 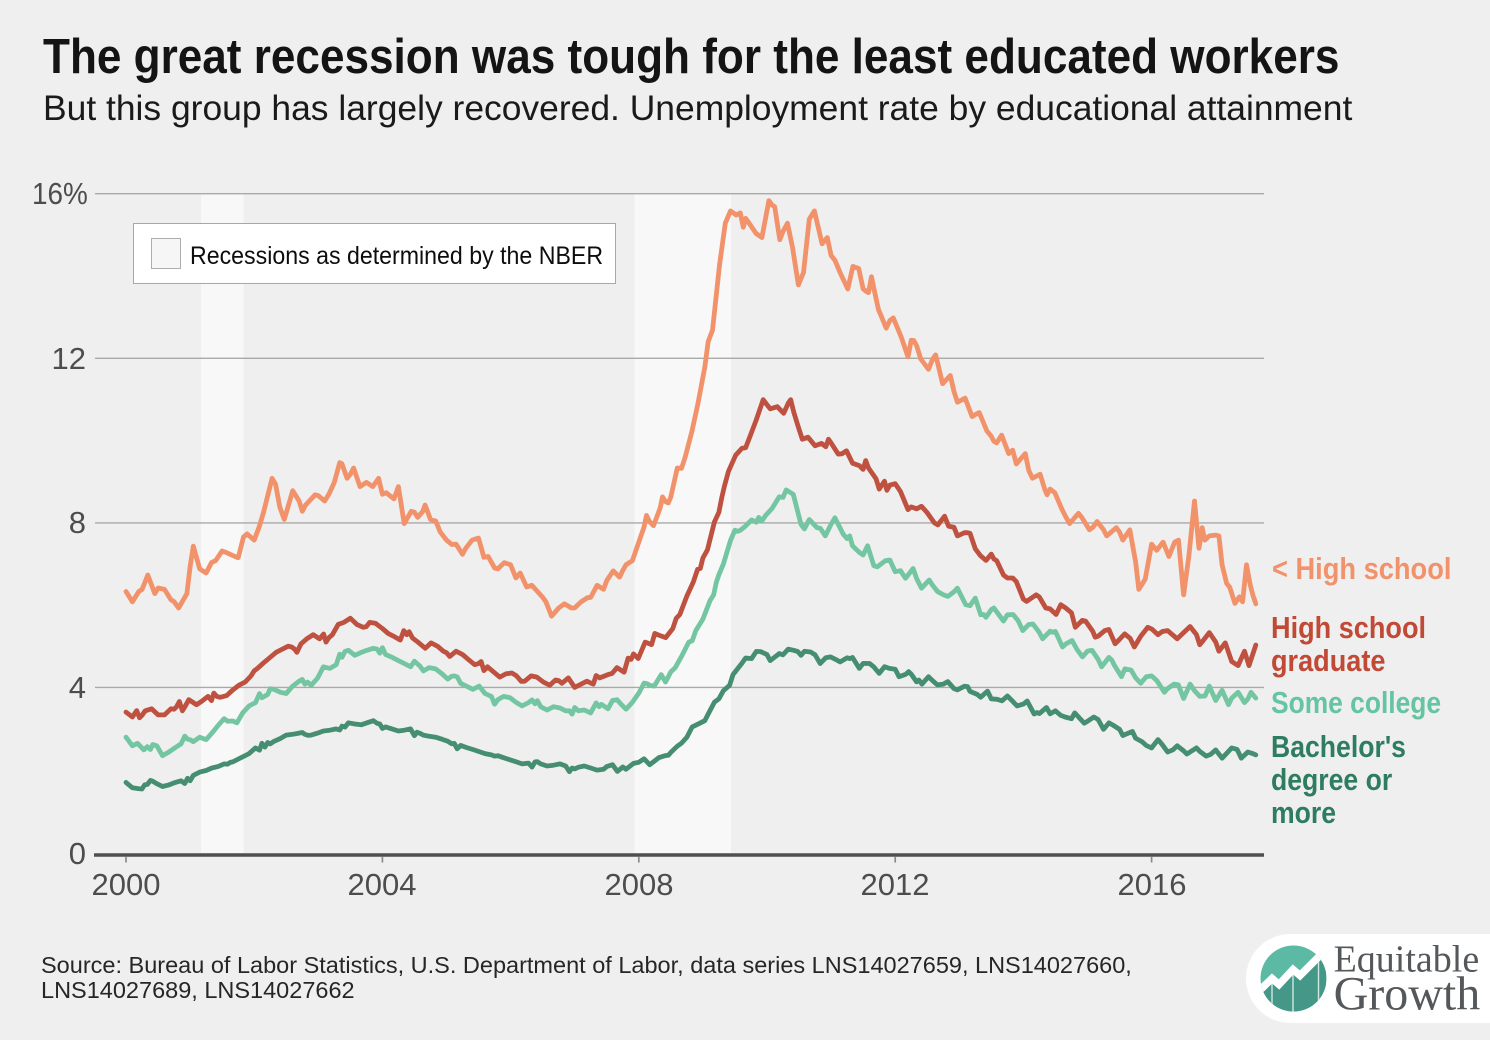 I want to click on svg-text: Growth, so click(x=1407, y=994).